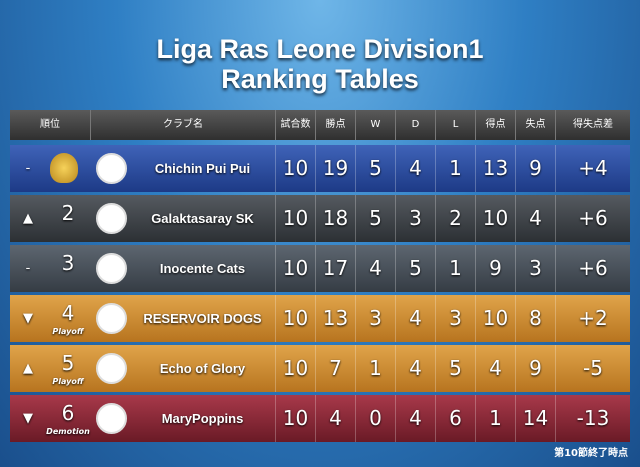 The image size is (640, 467). What do you see at coordinates (415, 218) in the screenshot?
I see `stat-d: 3` at bounding box center [415, 218].